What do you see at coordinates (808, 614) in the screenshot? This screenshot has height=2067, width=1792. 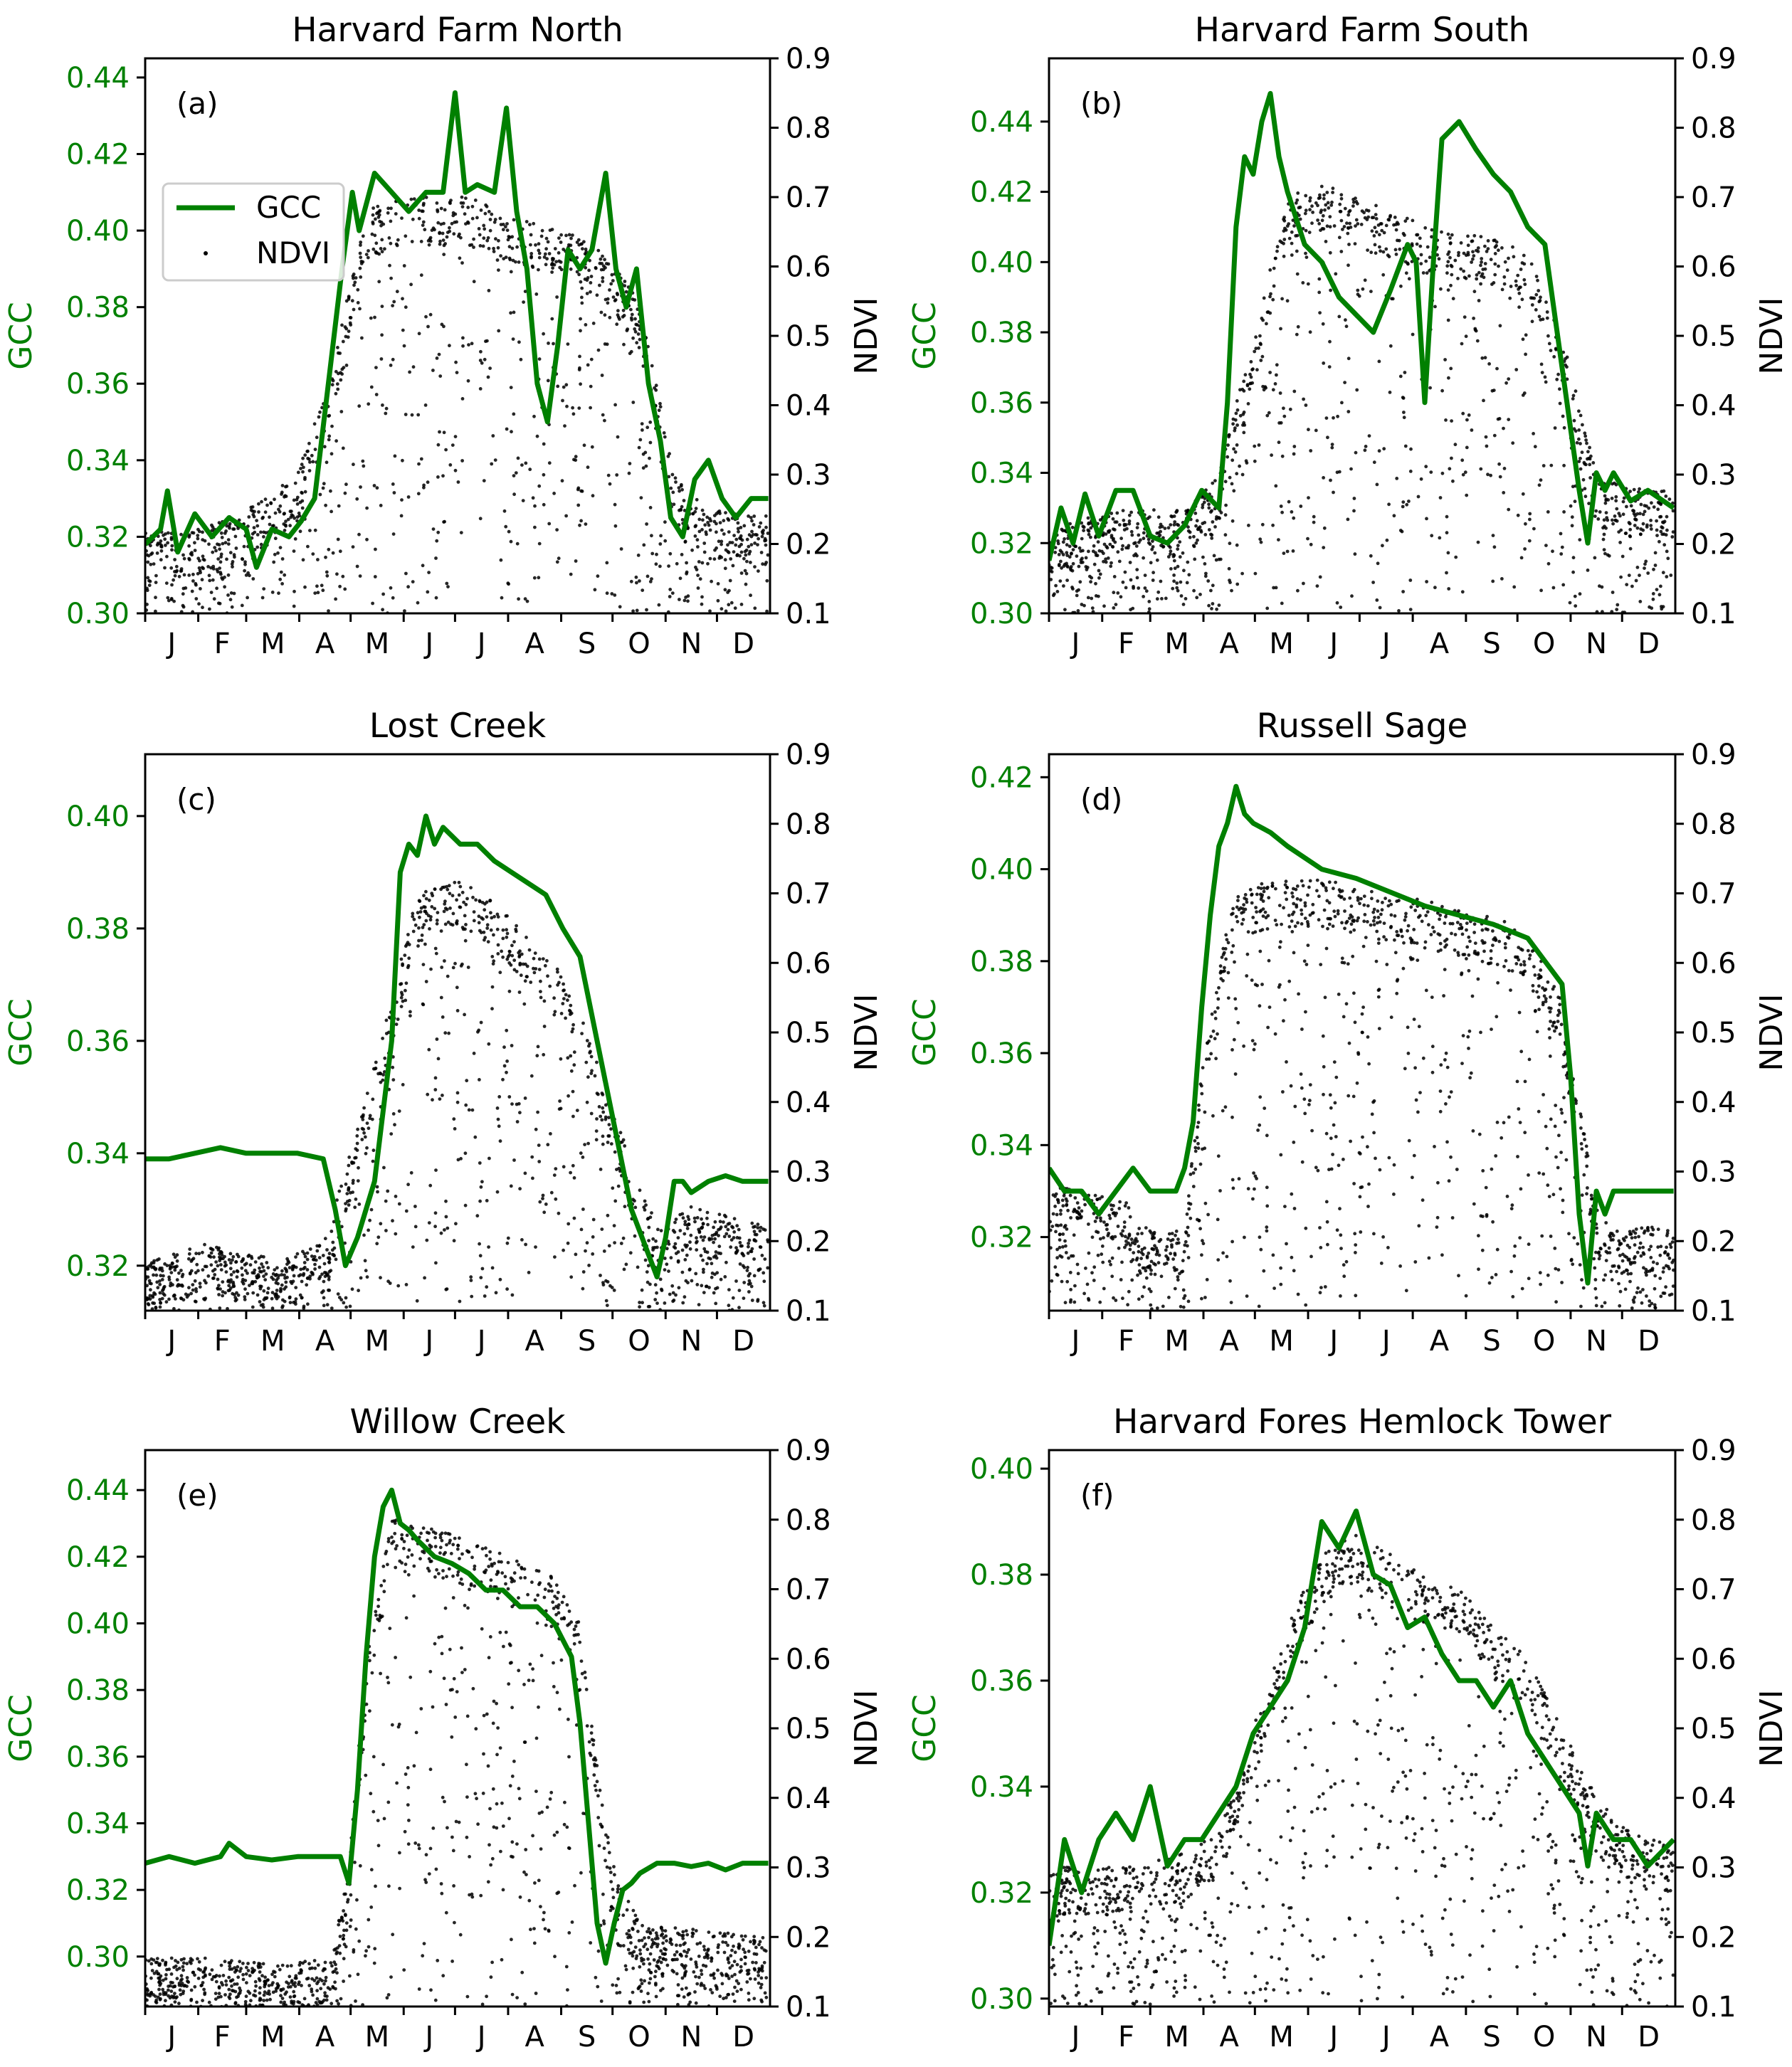 I see `ndvi-tick-label: 0.1` at bounding box center [808, 614].